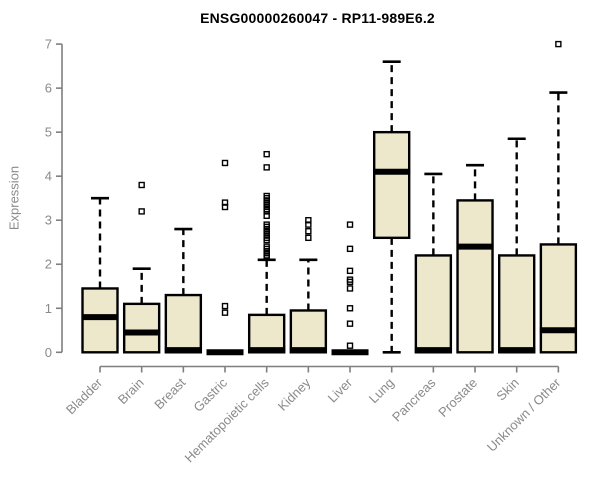  I want to click on chart-title: ENSG00000260047 - RP11-989E6.2, so click(317, 18).